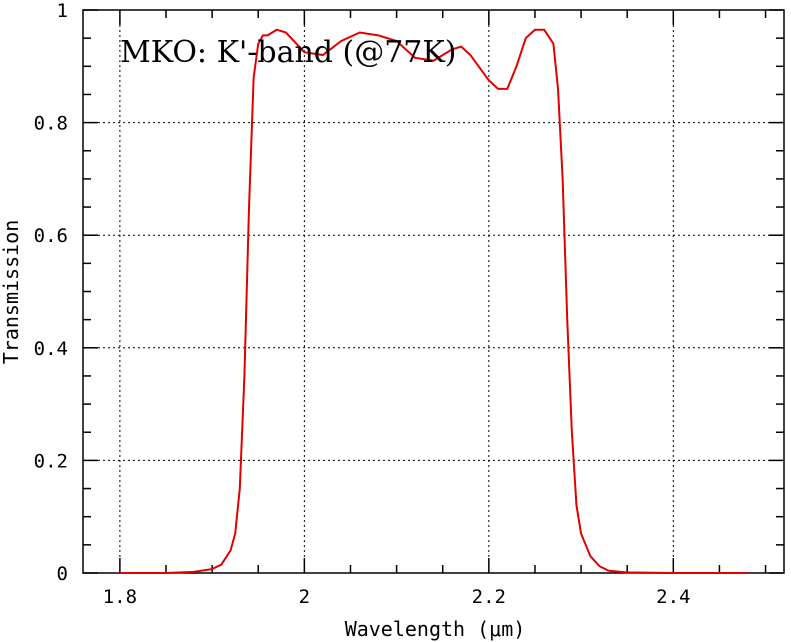  Describe the element at coordinates (51, 461) in the screenshot. I see `y-tick-label: 0.2` at that location.